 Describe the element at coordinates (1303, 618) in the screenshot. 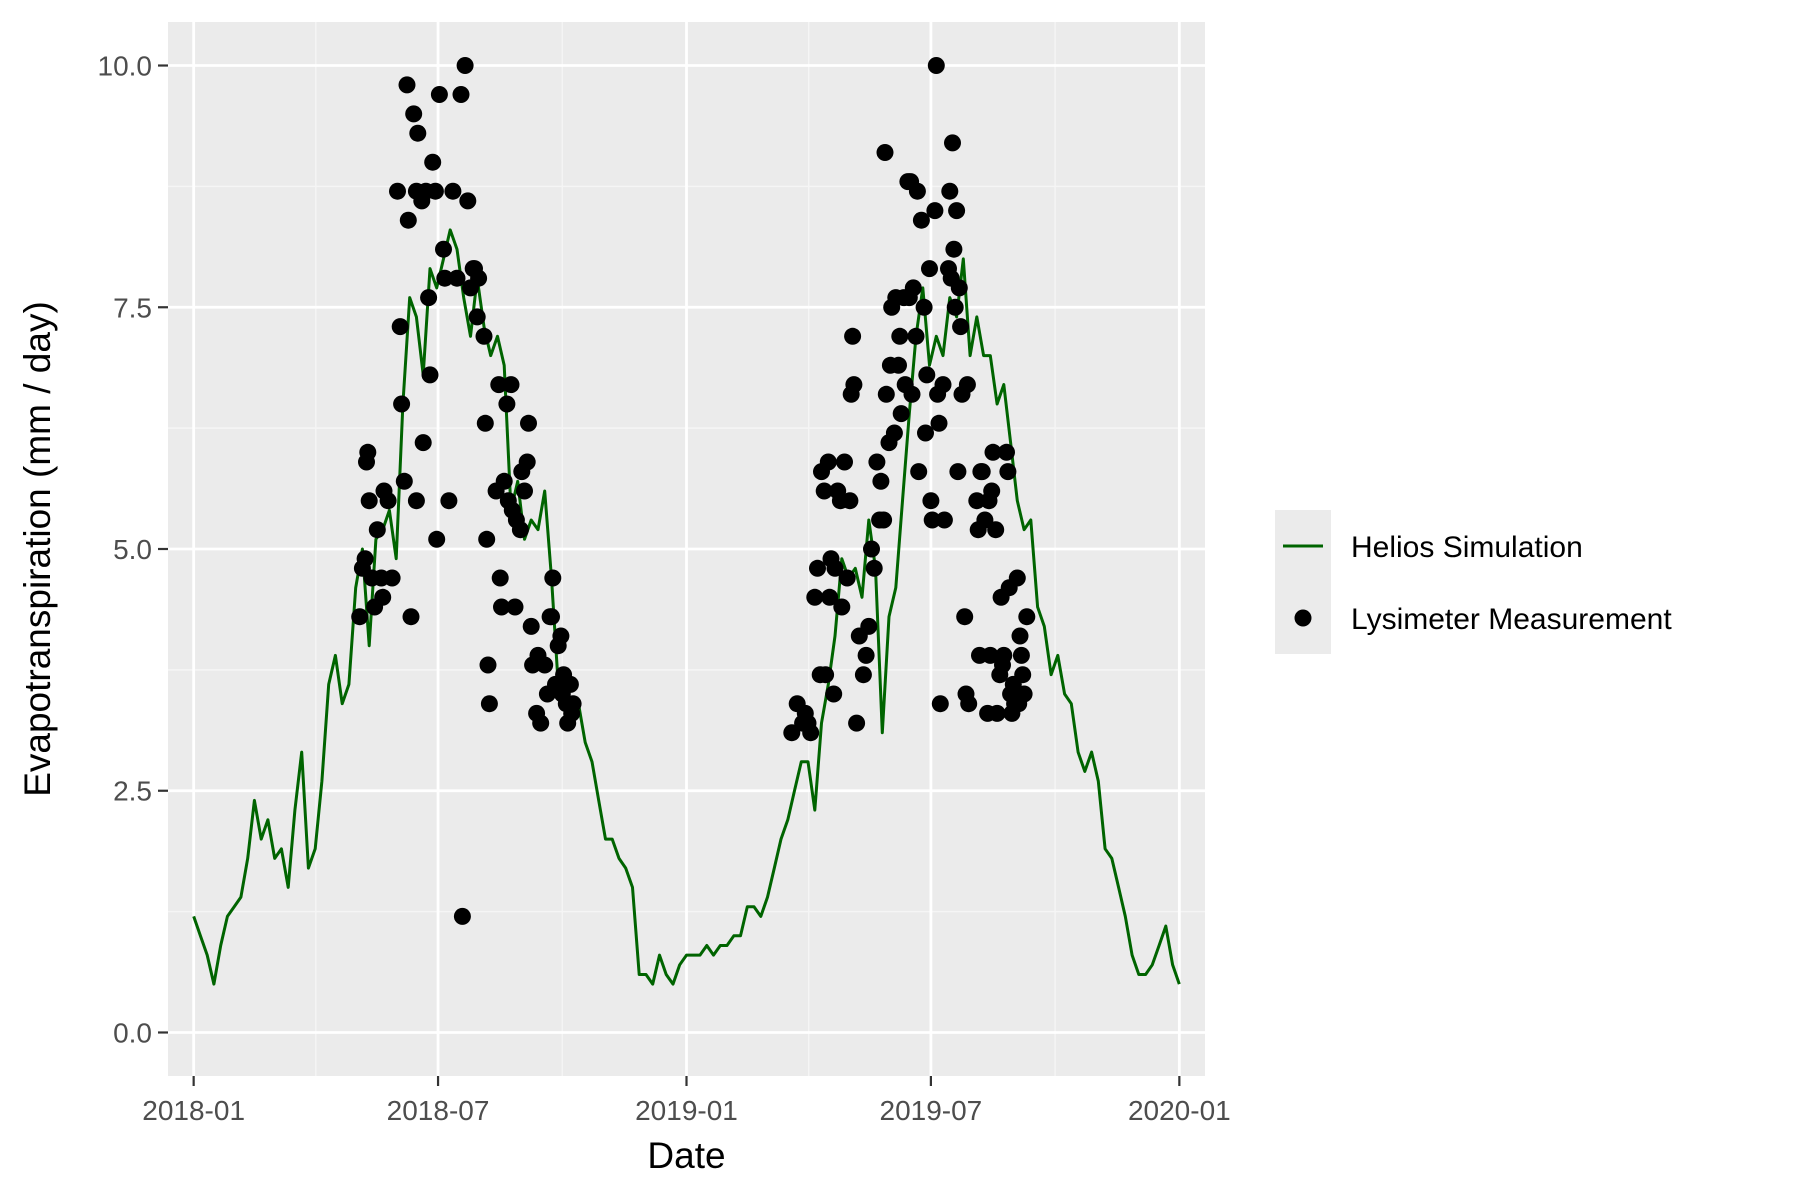

I see `legend-point-symbol` at that location.